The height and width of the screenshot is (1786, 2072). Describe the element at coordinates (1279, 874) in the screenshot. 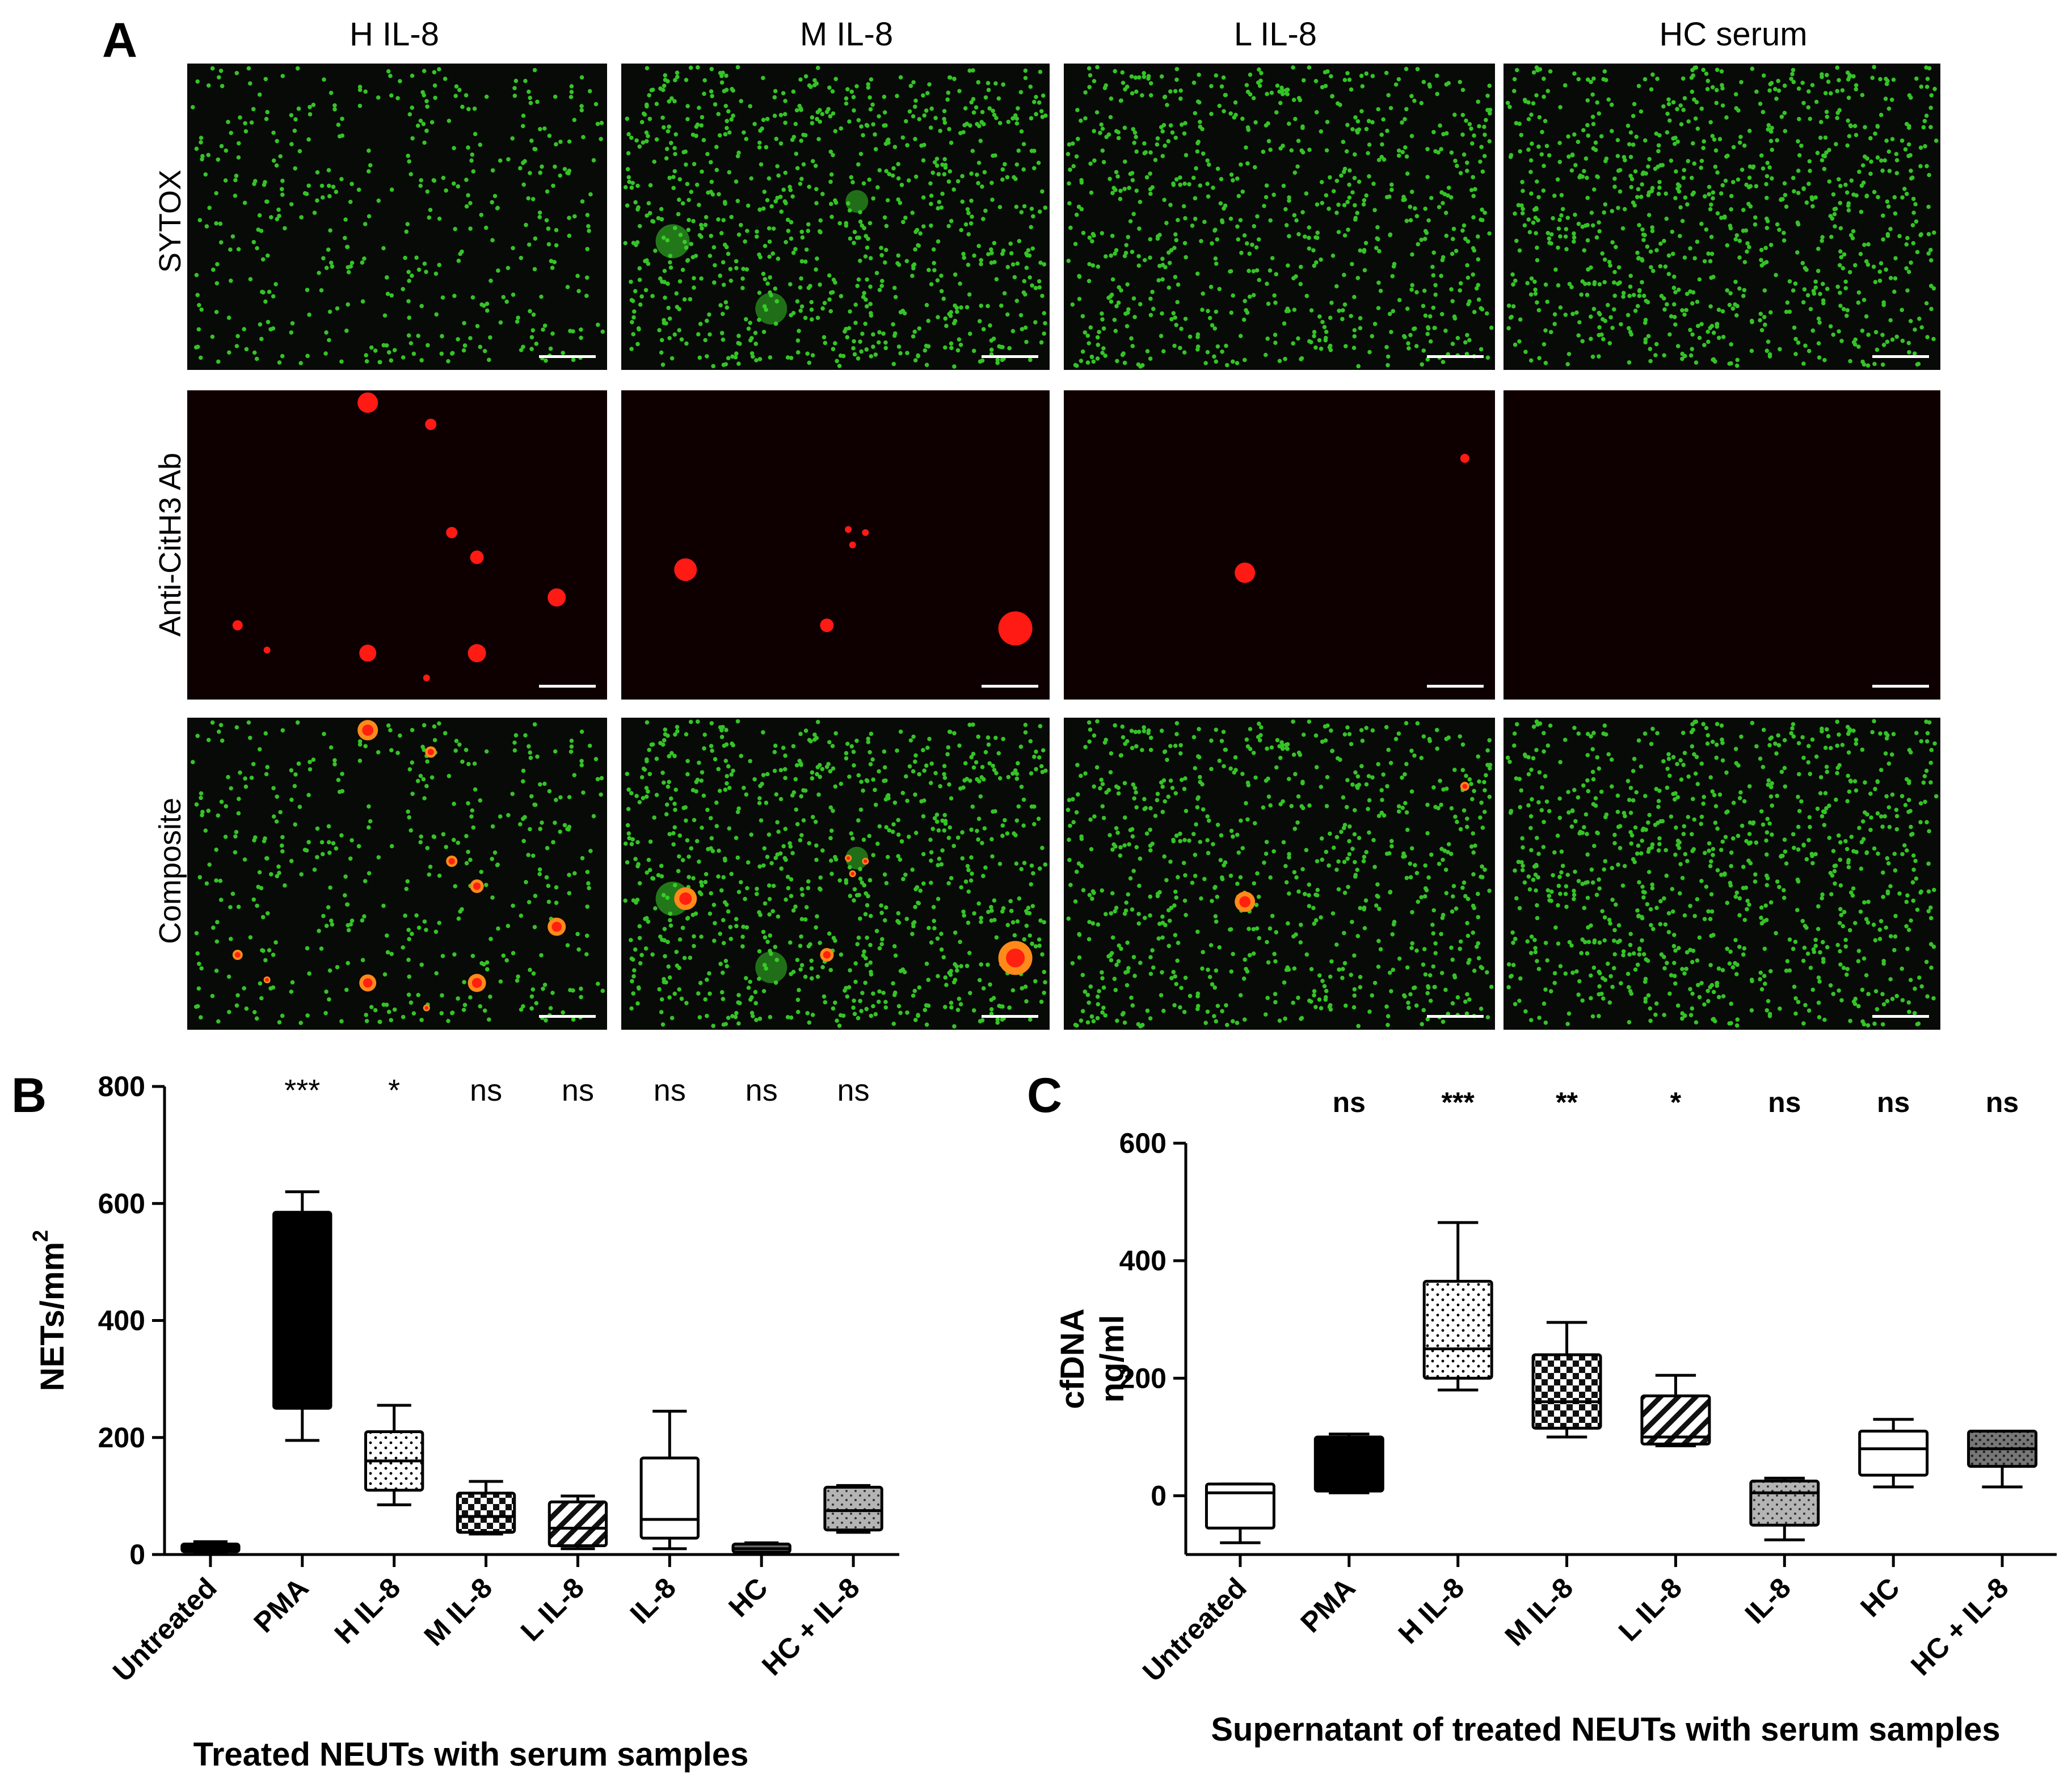

I see `micrograph-composite-l-il8` at that location.